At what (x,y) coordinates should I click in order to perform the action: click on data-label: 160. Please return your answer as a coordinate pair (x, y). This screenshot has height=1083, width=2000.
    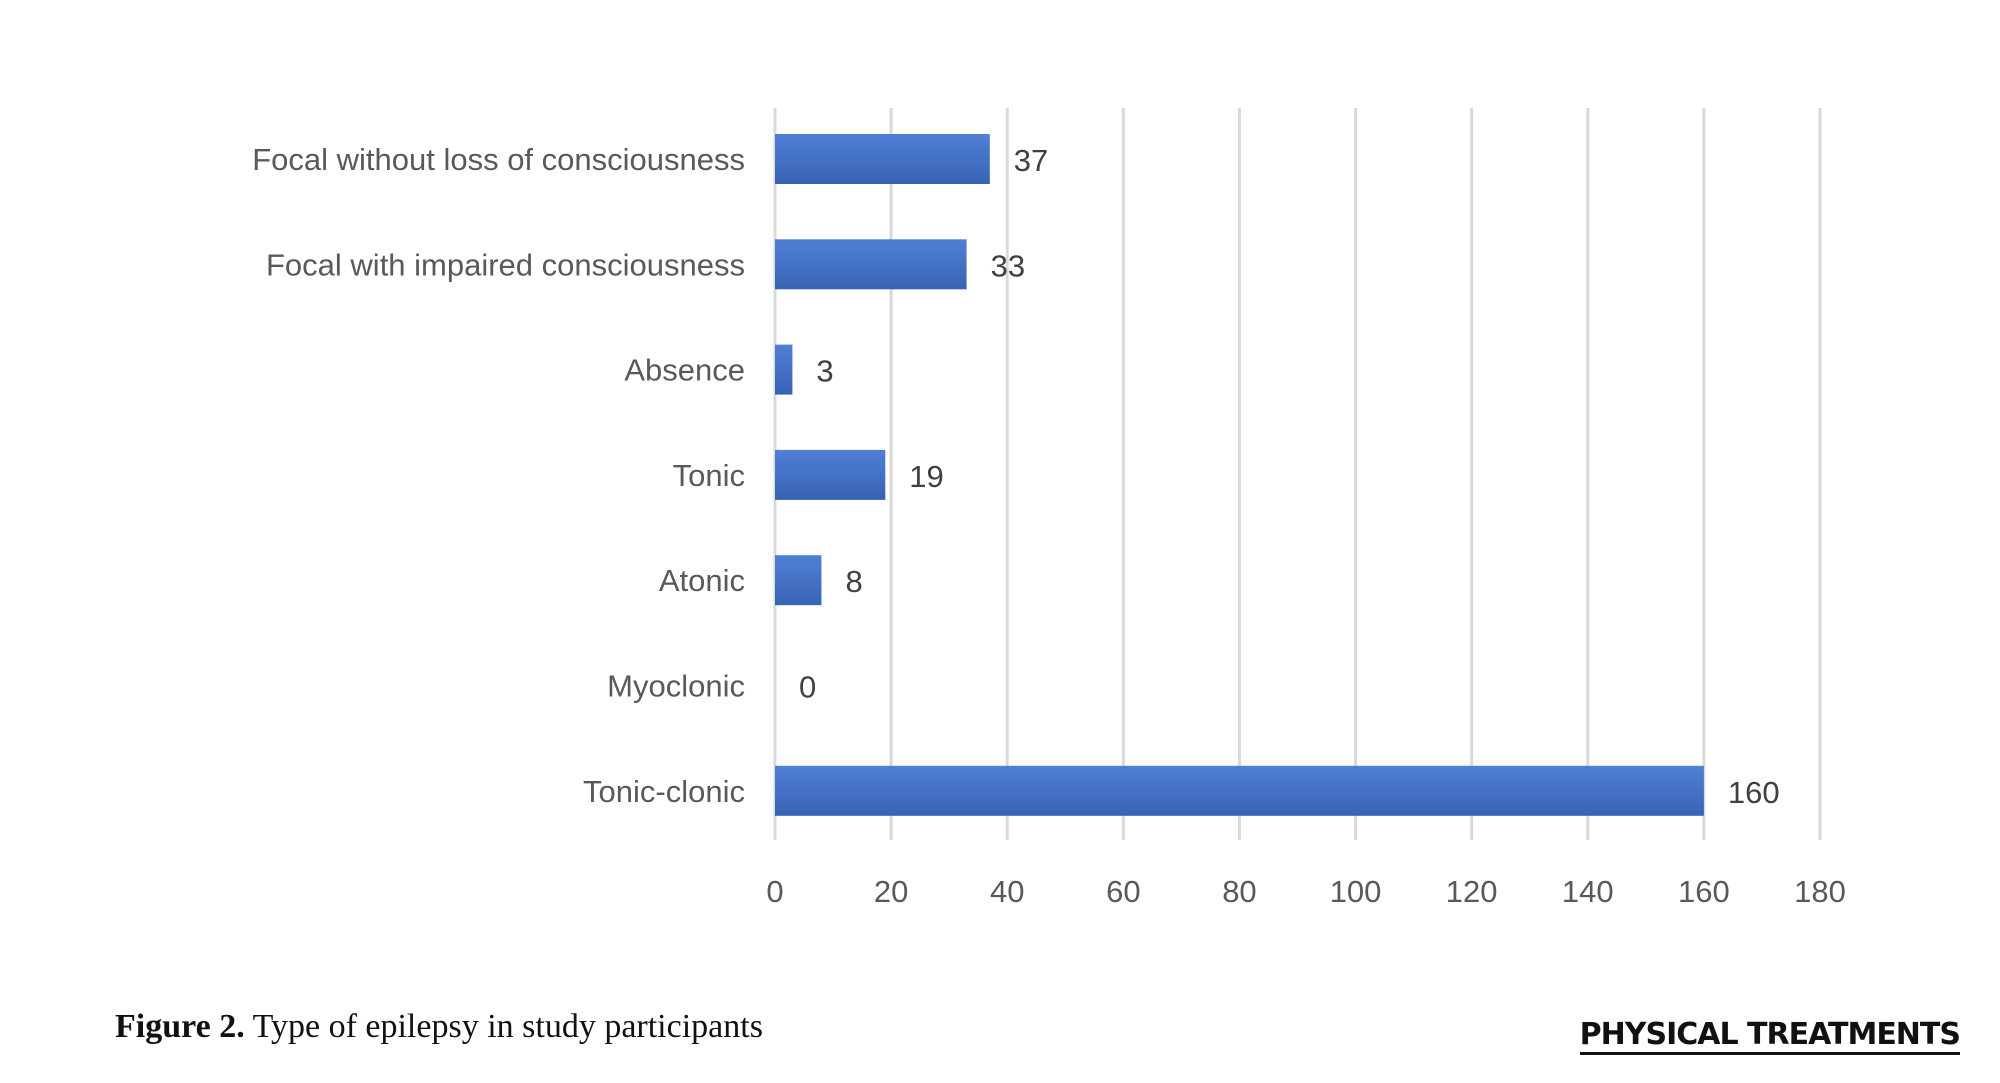
    Looking at the image, I should click on (1754, 792).